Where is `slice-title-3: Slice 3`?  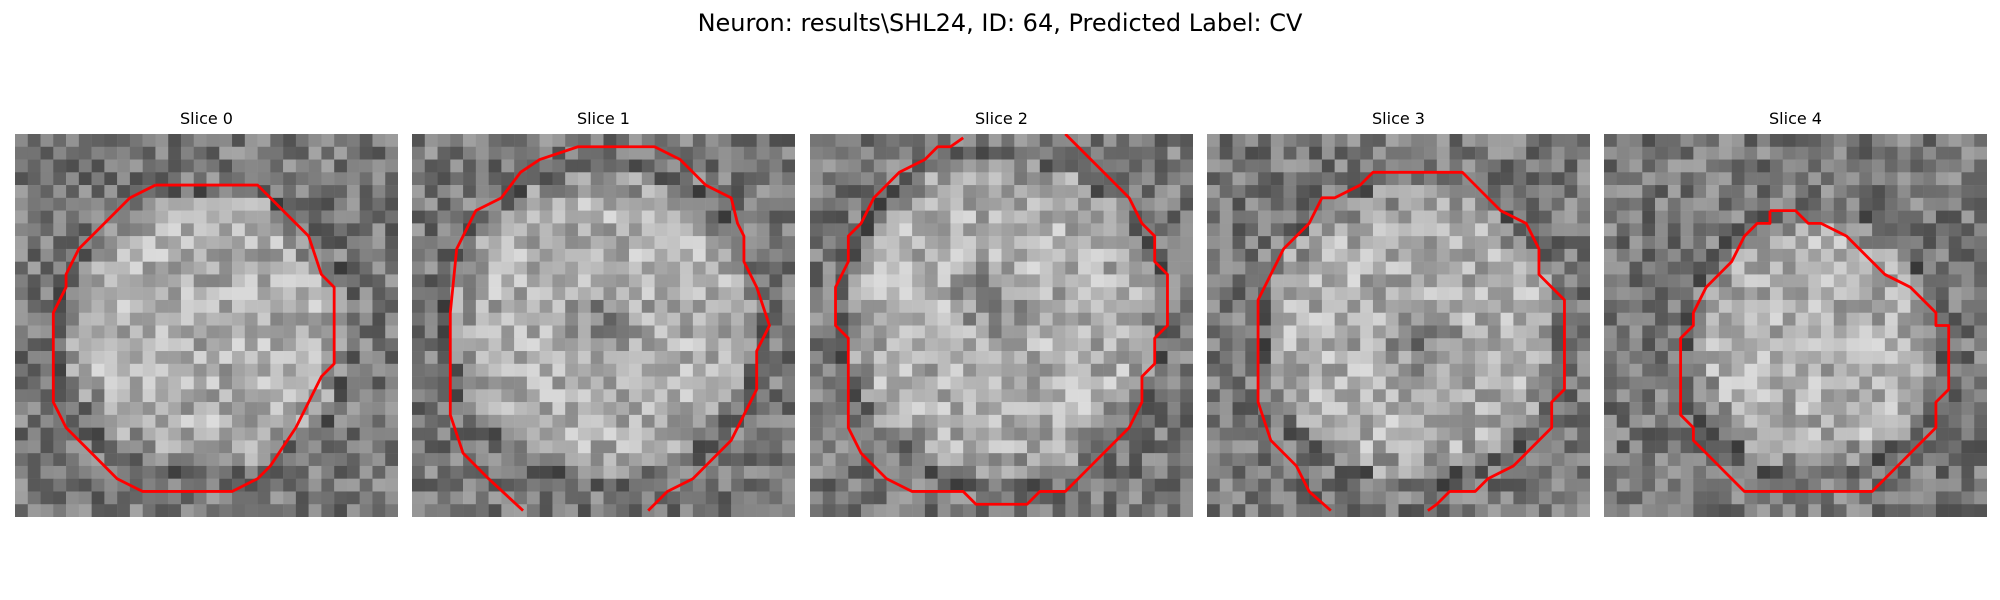
slice-title-3: Slice 3 is located at coordinates (1398, 118).